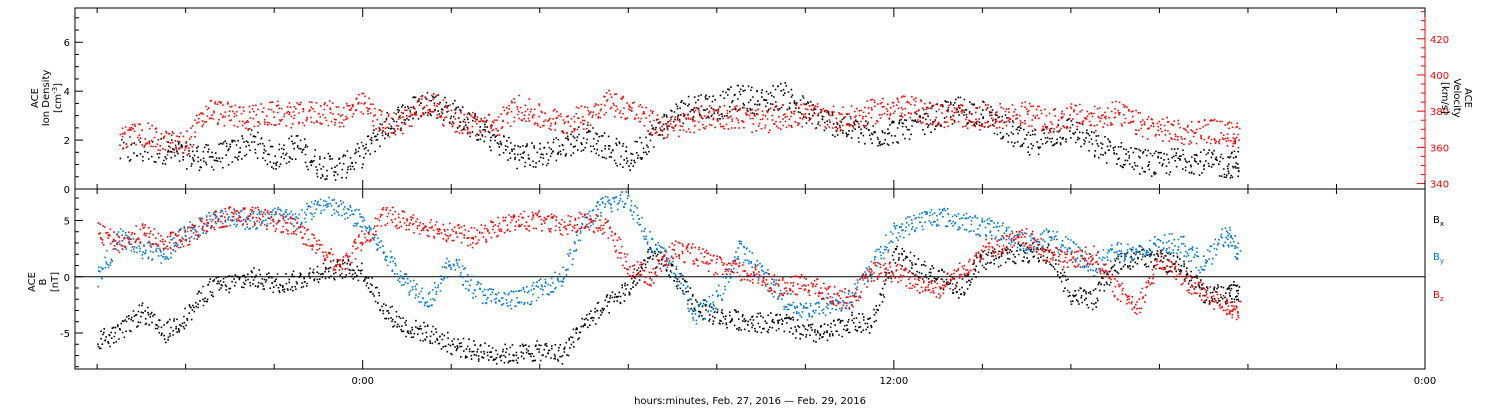 The width and height of the screenshot is (1500, 410). I want to click on velocity-label-unit: [km/s], so click(1444, 98).